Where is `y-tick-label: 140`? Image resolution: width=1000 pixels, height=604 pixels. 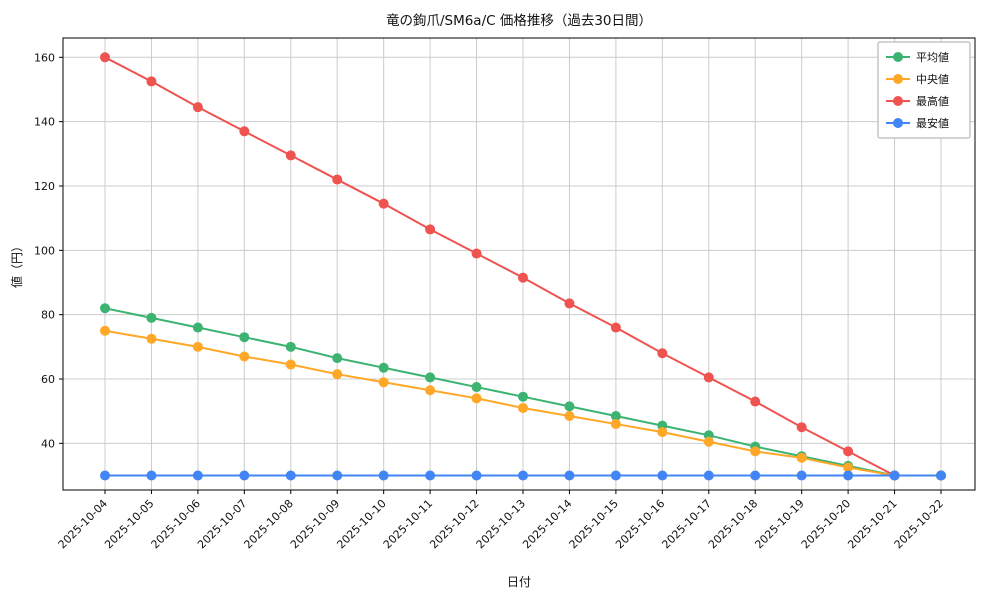 y-tick-label: 140 is located at coordinates (44, 122).